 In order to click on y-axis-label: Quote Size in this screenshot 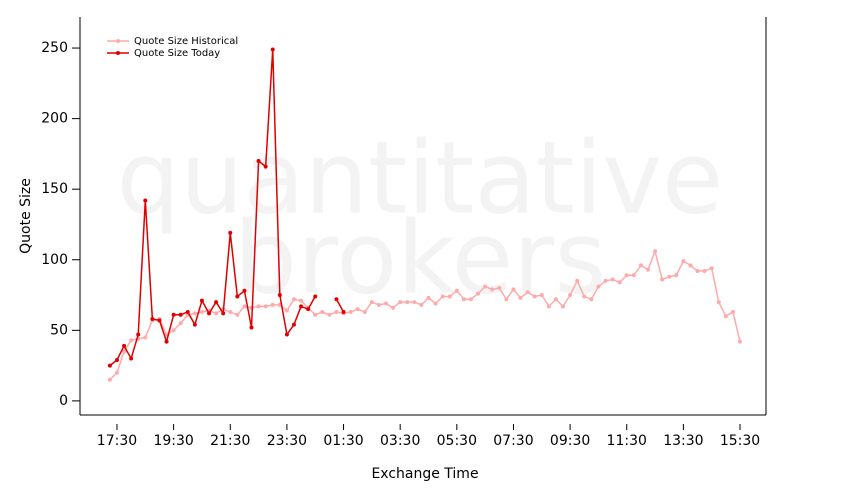, I will do `click(26, 216)`.